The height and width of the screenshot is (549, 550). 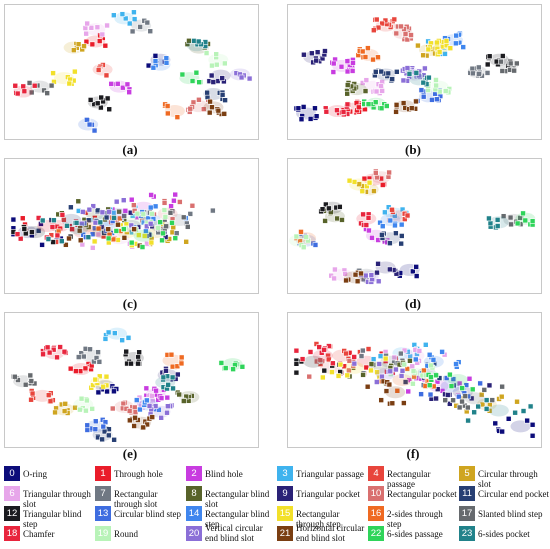 I want to click on legend-swatch: 15, so click(x=285, y=513).